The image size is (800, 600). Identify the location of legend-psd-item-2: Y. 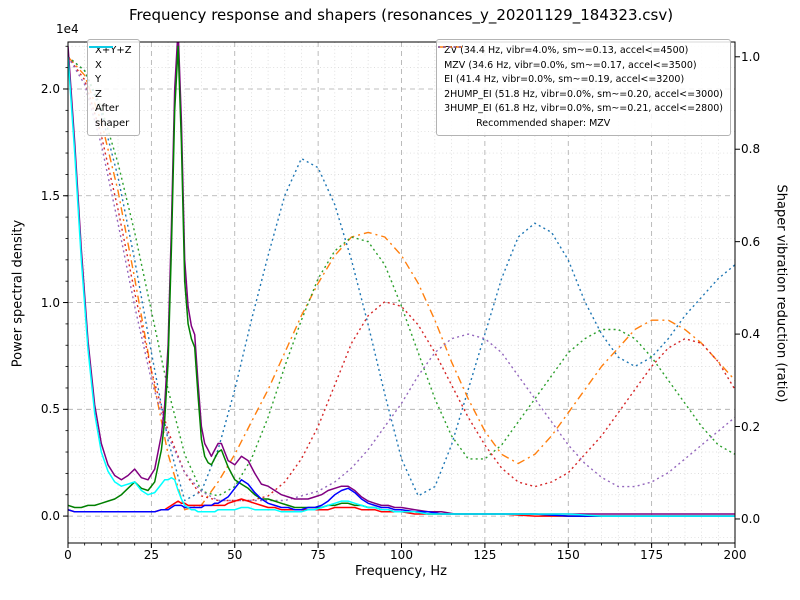
(110, 67).